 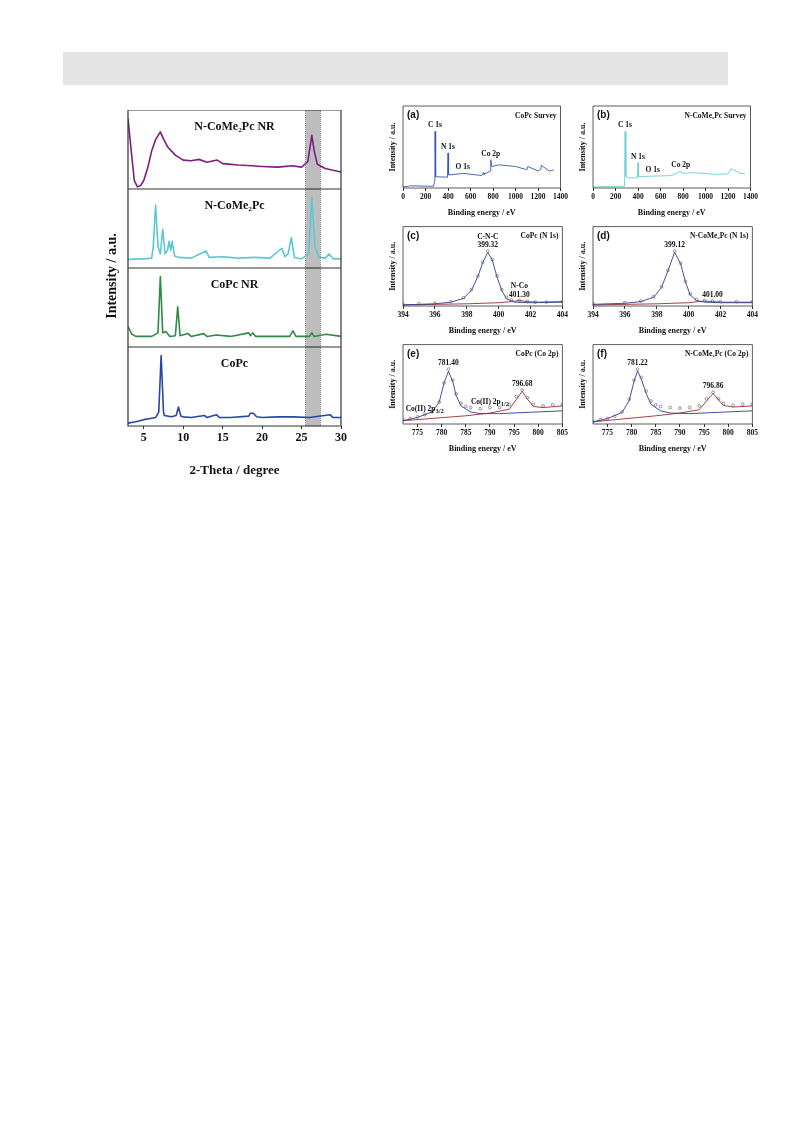 What do you see at coordinates (234, 363) in the screenshot?
I see `chart-title: CoPc` at bounding box center [234, 363].